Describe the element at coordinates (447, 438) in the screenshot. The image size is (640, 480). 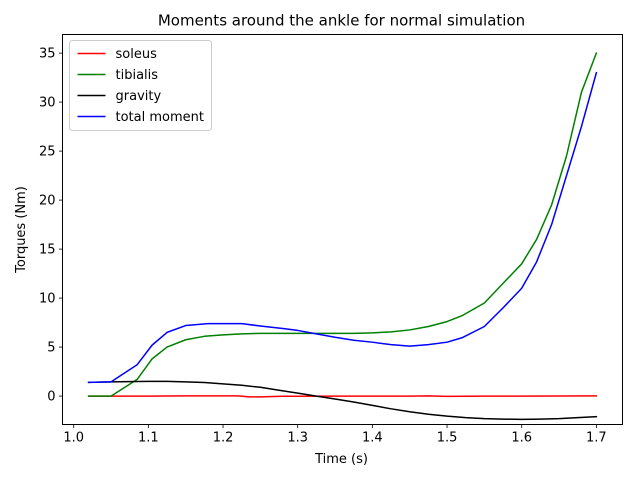
I see `x-tick-label: 1.5` at that location.